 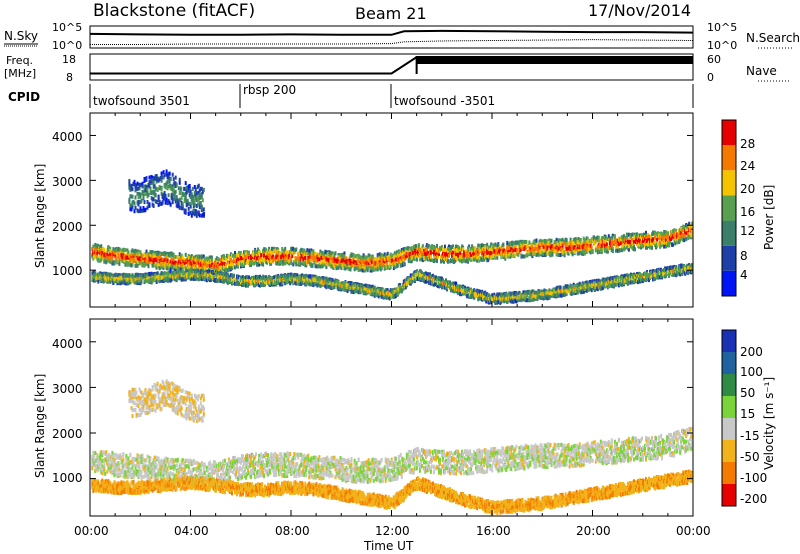 I want to click on date-label: 17/Nov/2014, so click(x=639, y=10).